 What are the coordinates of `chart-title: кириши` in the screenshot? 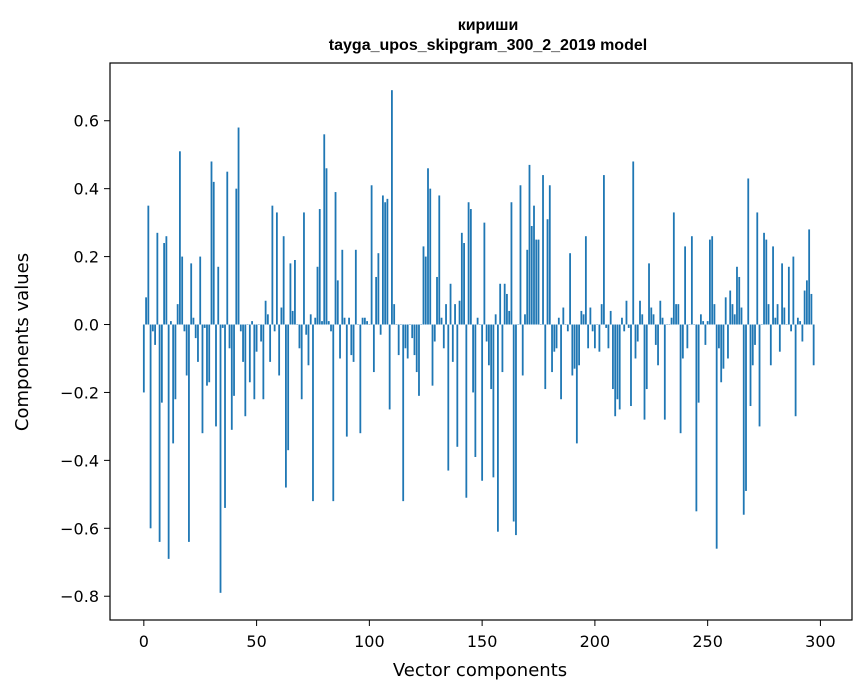 It's located at (488, 25).